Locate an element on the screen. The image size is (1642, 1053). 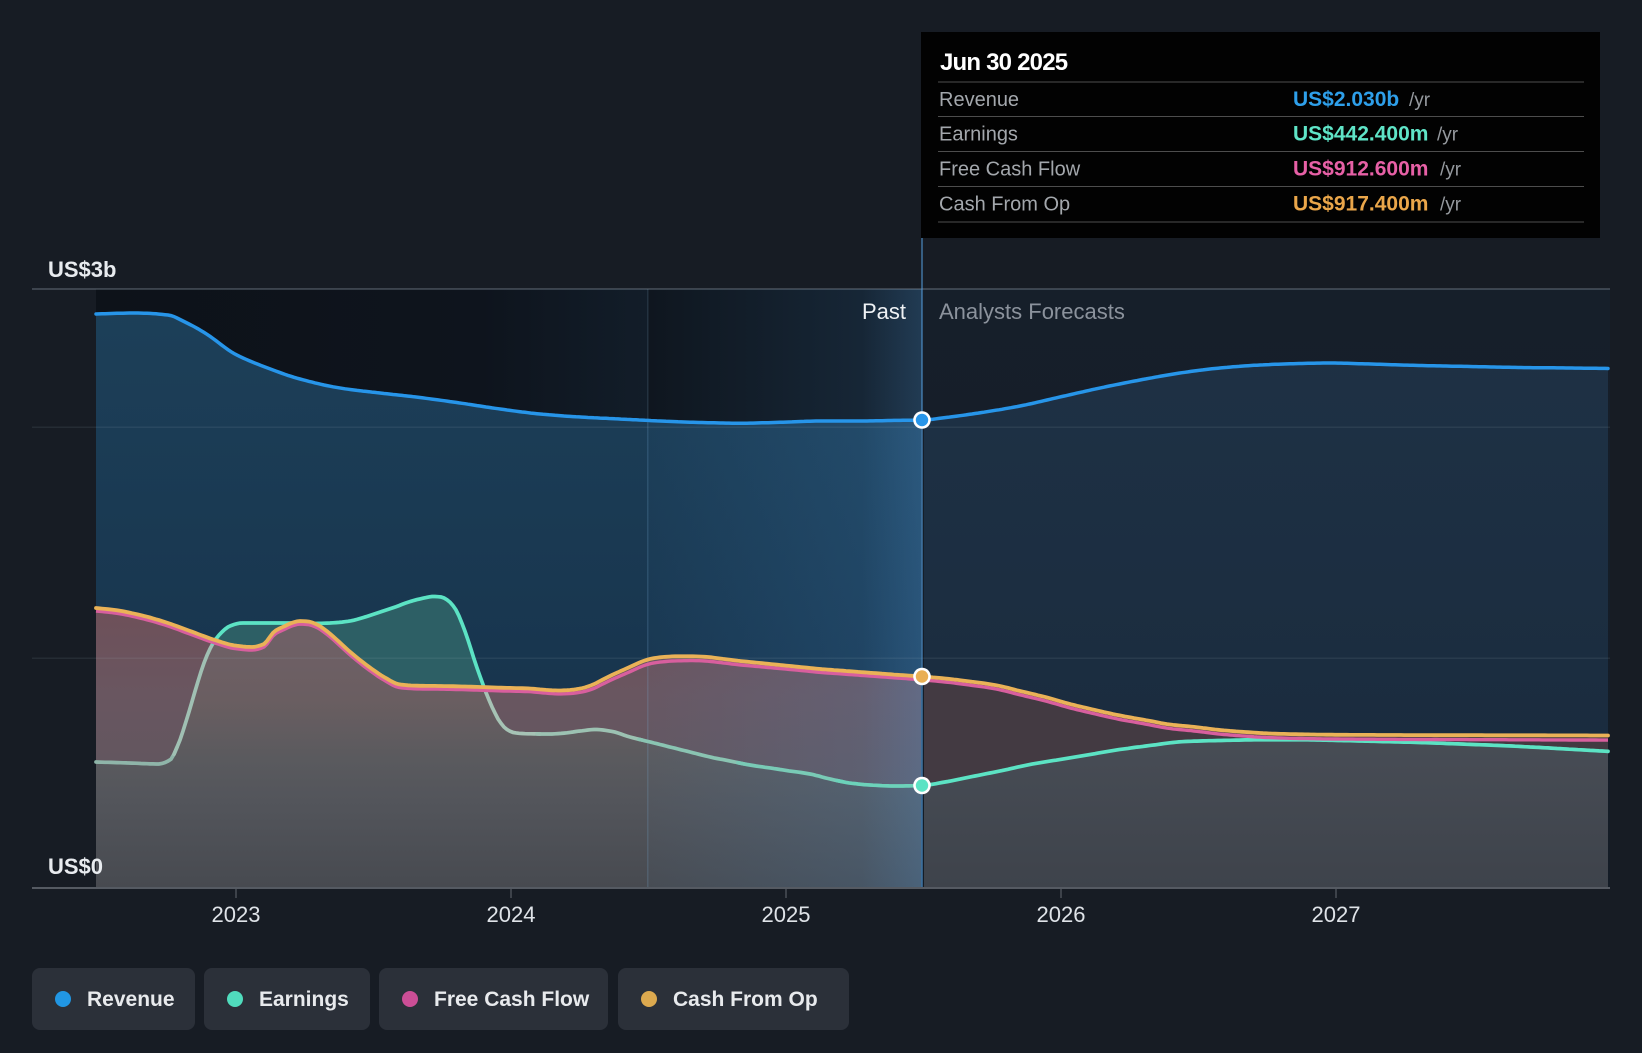
svg-text: US$0 is located at coordinates (75, 866).